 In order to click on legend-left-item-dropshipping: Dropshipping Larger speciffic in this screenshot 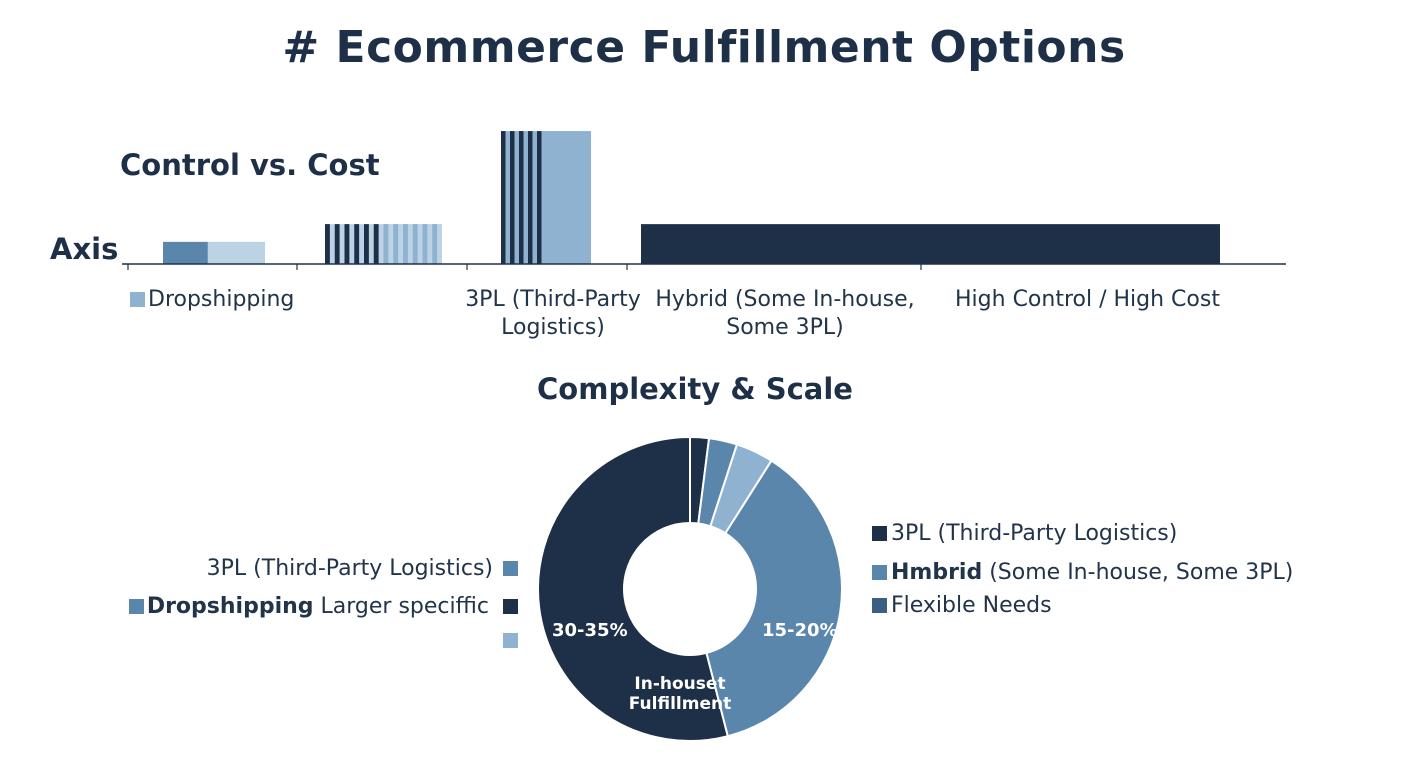, I will do `click(323, 606)`.